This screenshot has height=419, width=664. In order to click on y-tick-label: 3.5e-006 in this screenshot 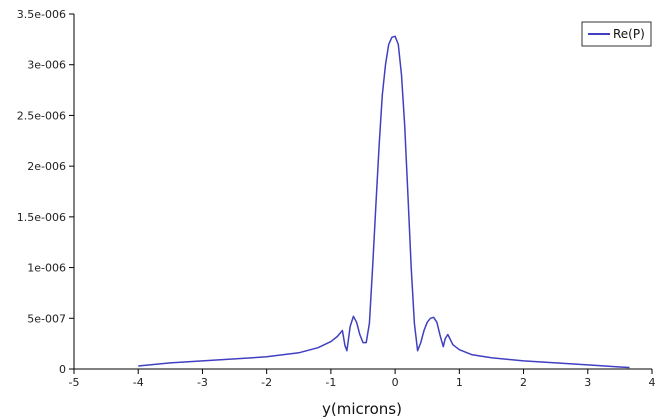, I will do `click(41, 14)`.